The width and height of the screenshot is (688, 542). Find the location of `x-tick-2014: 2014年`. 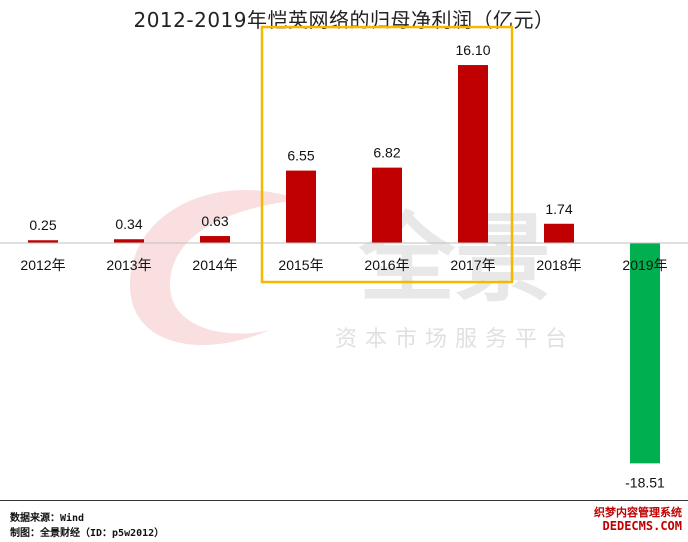

x-tick-2014: 2014年 is located at coordinates (214, 265).